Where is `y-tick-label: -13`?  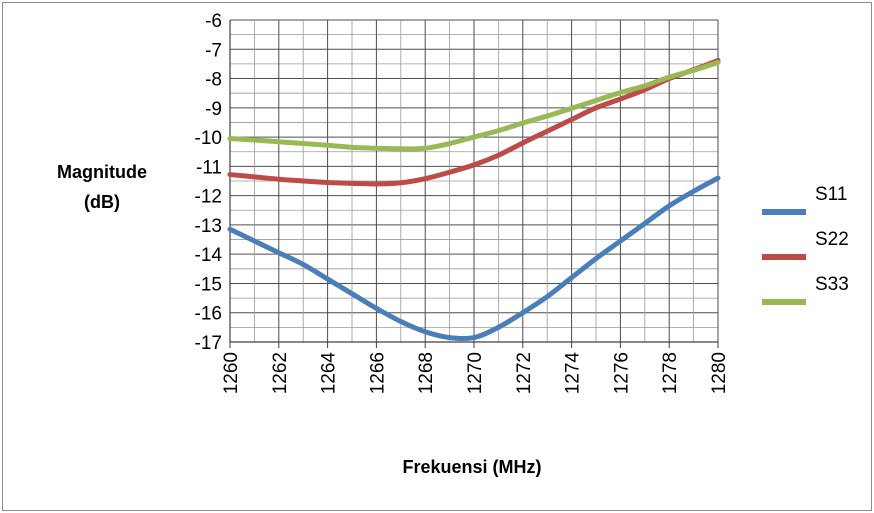
y-tick-label: -13 is located at coordinates (208, 226).